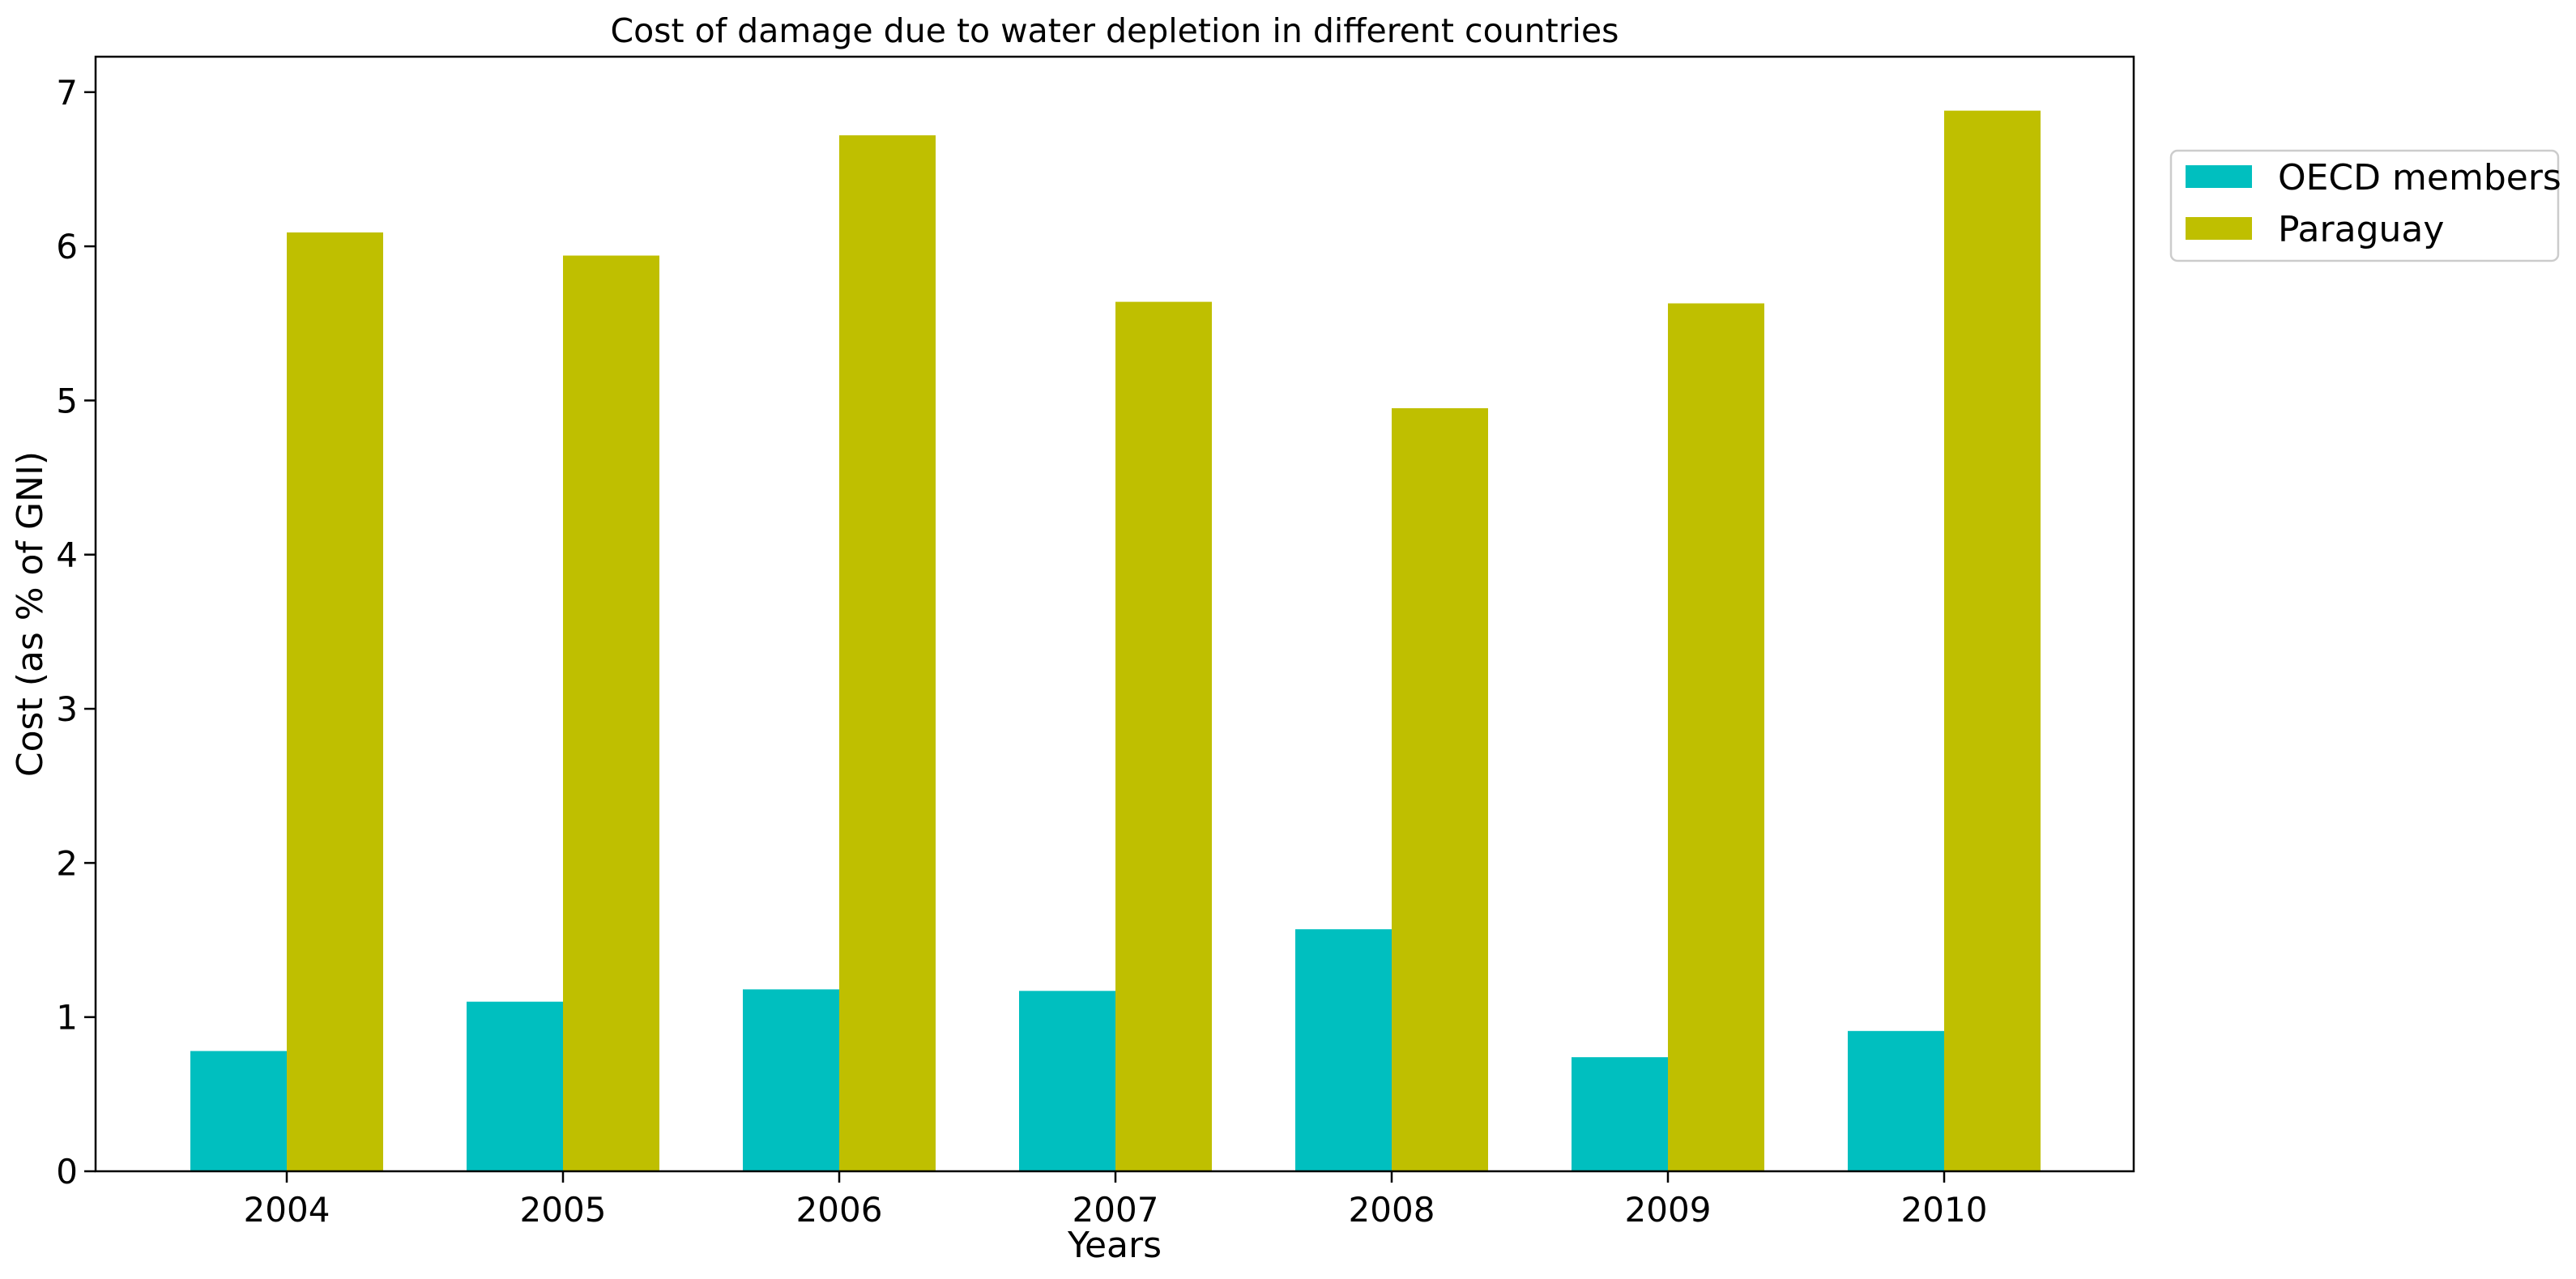 The height and width of the screenshot is (1279, 2576). Describe the element at coordinates (67, 555) in the screenshot. I see `y-tick-label-4: 4` at that location.